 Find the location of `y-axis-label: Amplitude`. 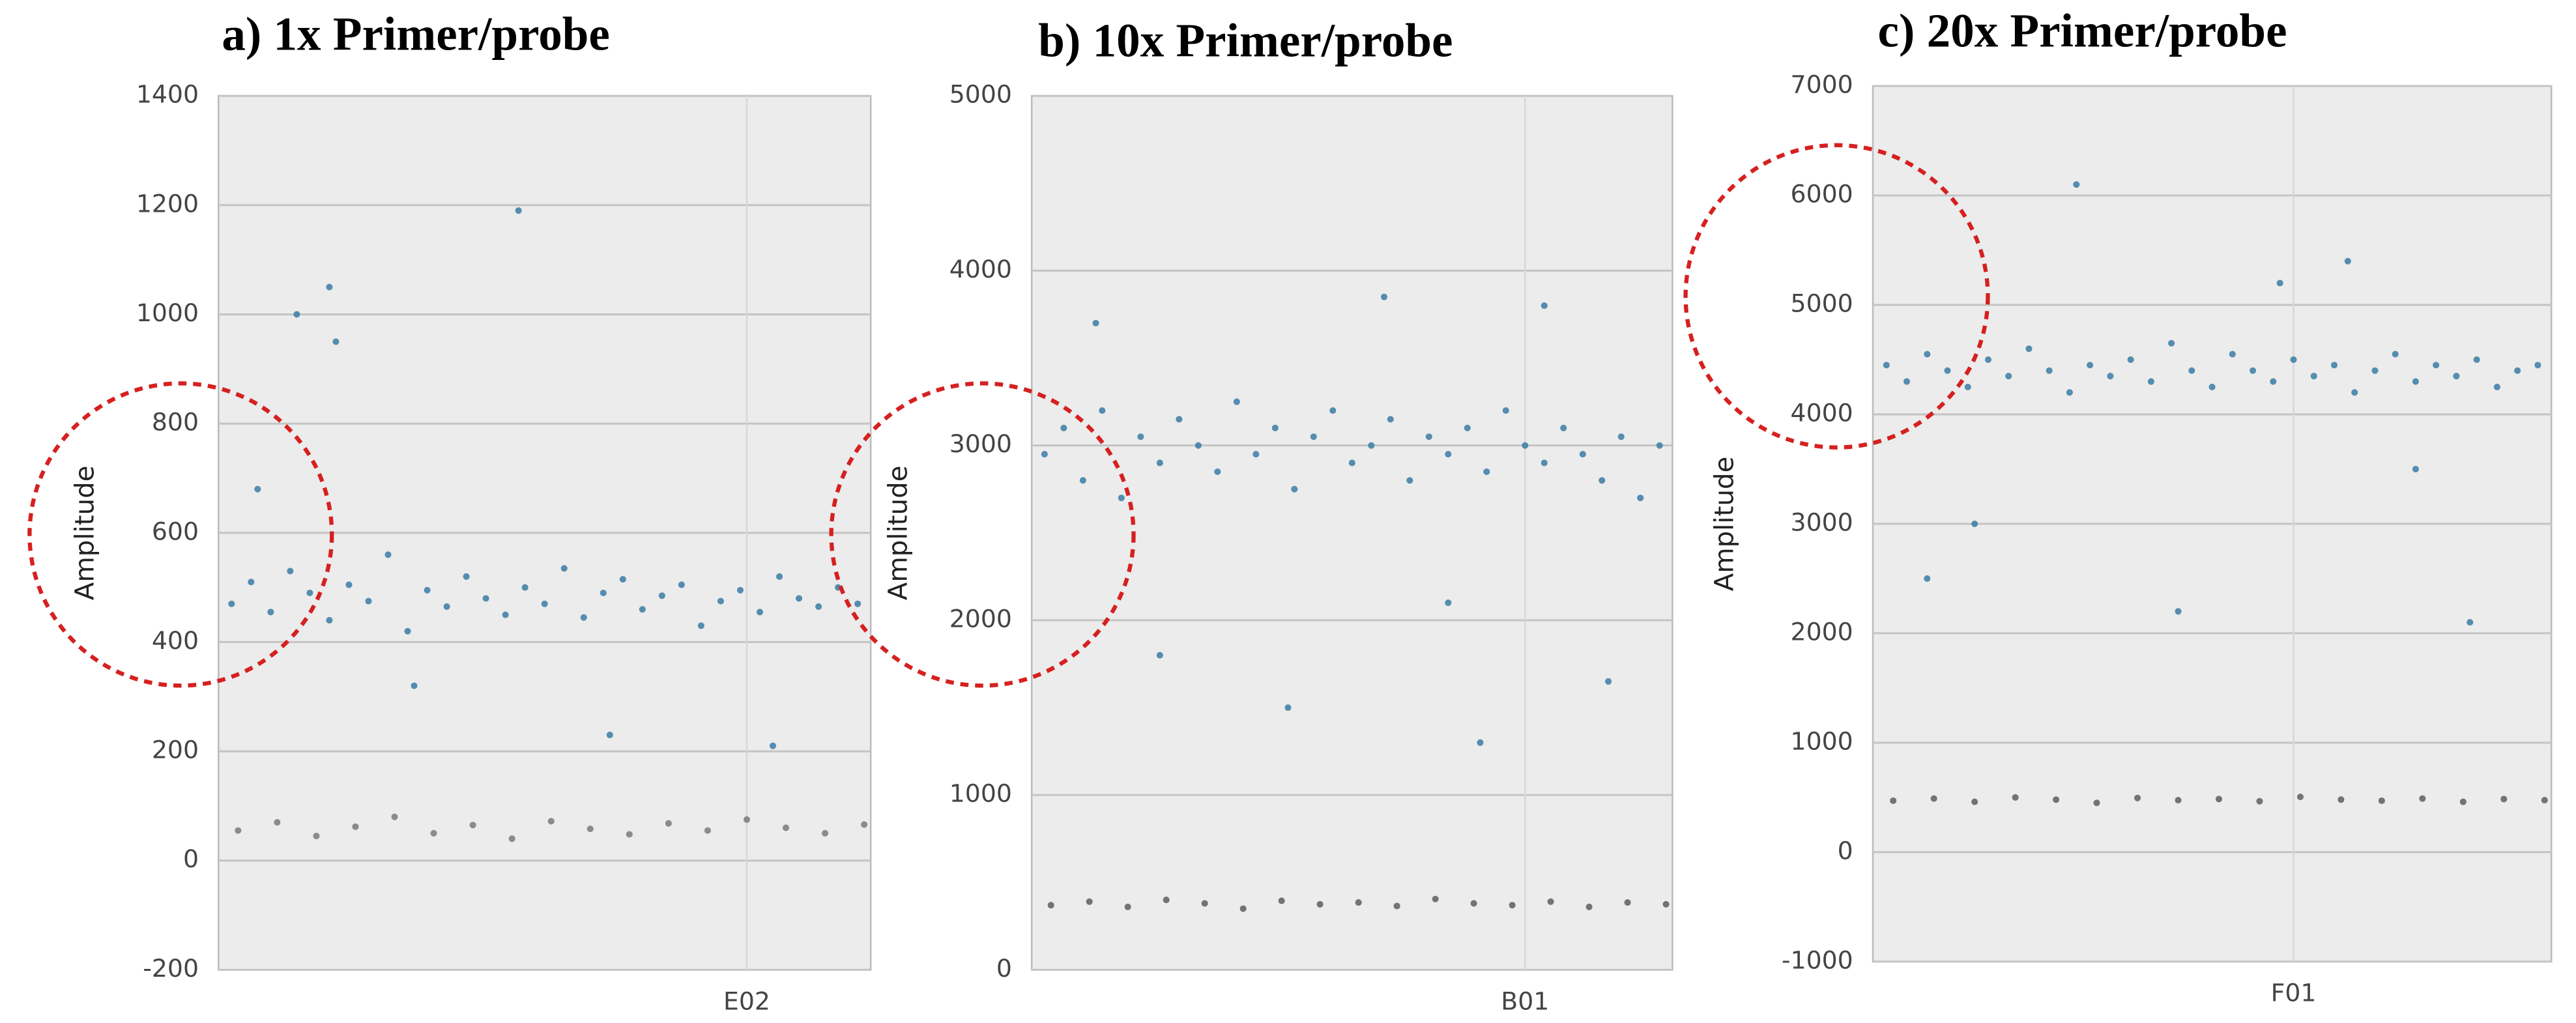

y-axis-label: Amplitude is located at coordinates (85, 532).